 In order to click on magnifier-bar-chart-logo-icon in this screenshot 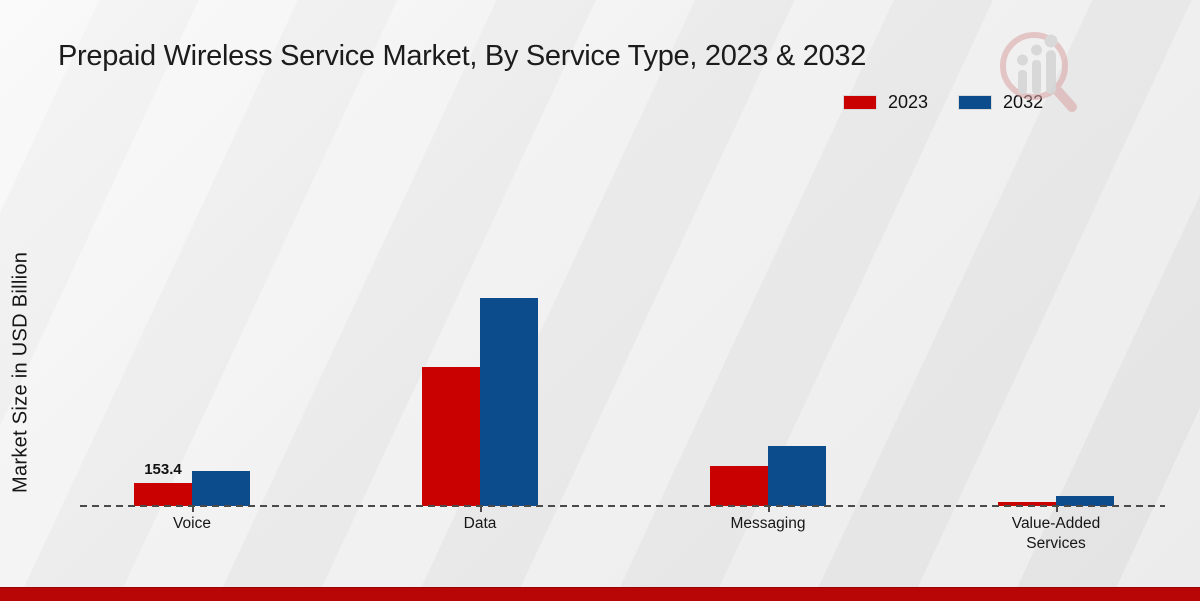, I will do `click(1038, 72)`.